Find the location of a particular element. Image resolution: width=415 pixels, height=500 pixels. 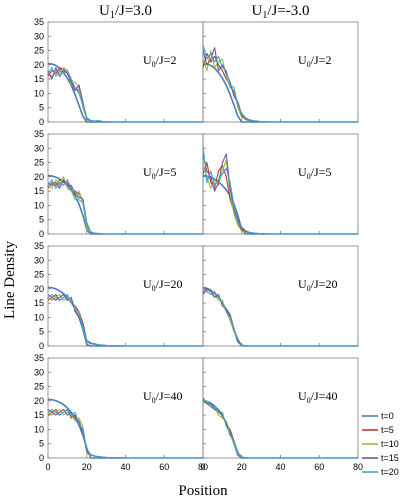

legend-label-t-20: t=20 is located at coordinates (390, 472).